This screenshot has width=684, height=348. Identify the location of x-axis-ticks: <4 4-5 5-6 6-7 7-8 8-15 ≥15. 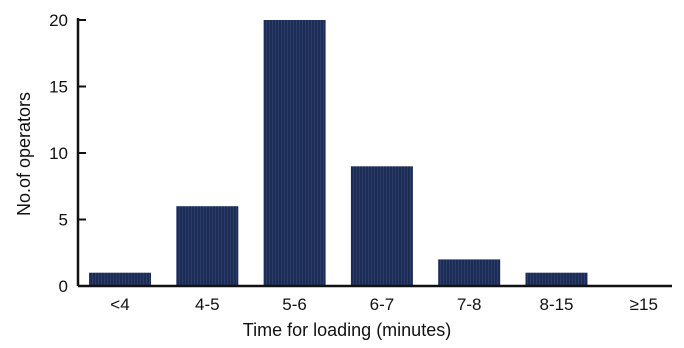
(384, 304).